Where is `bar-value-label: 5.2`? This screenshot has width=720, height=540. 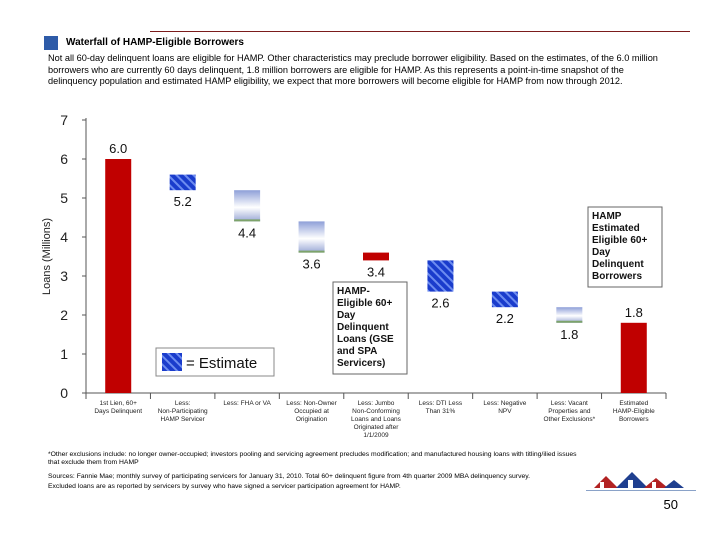
bar-value-label: 5.2 is located at coordinates (183, 201).